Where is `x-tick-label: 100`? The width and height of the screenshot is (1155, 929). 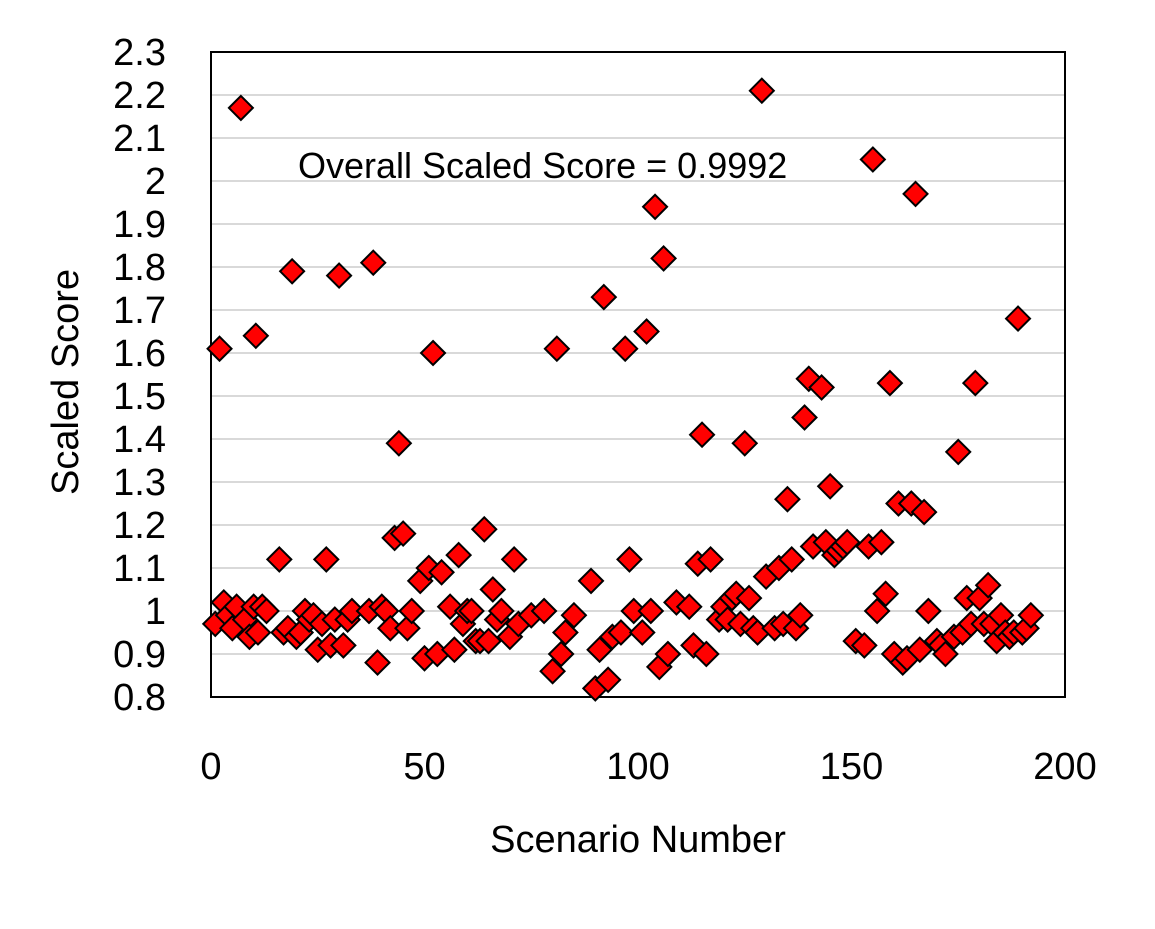 x-tick-label: 100 is located at coordinates (637, 767).